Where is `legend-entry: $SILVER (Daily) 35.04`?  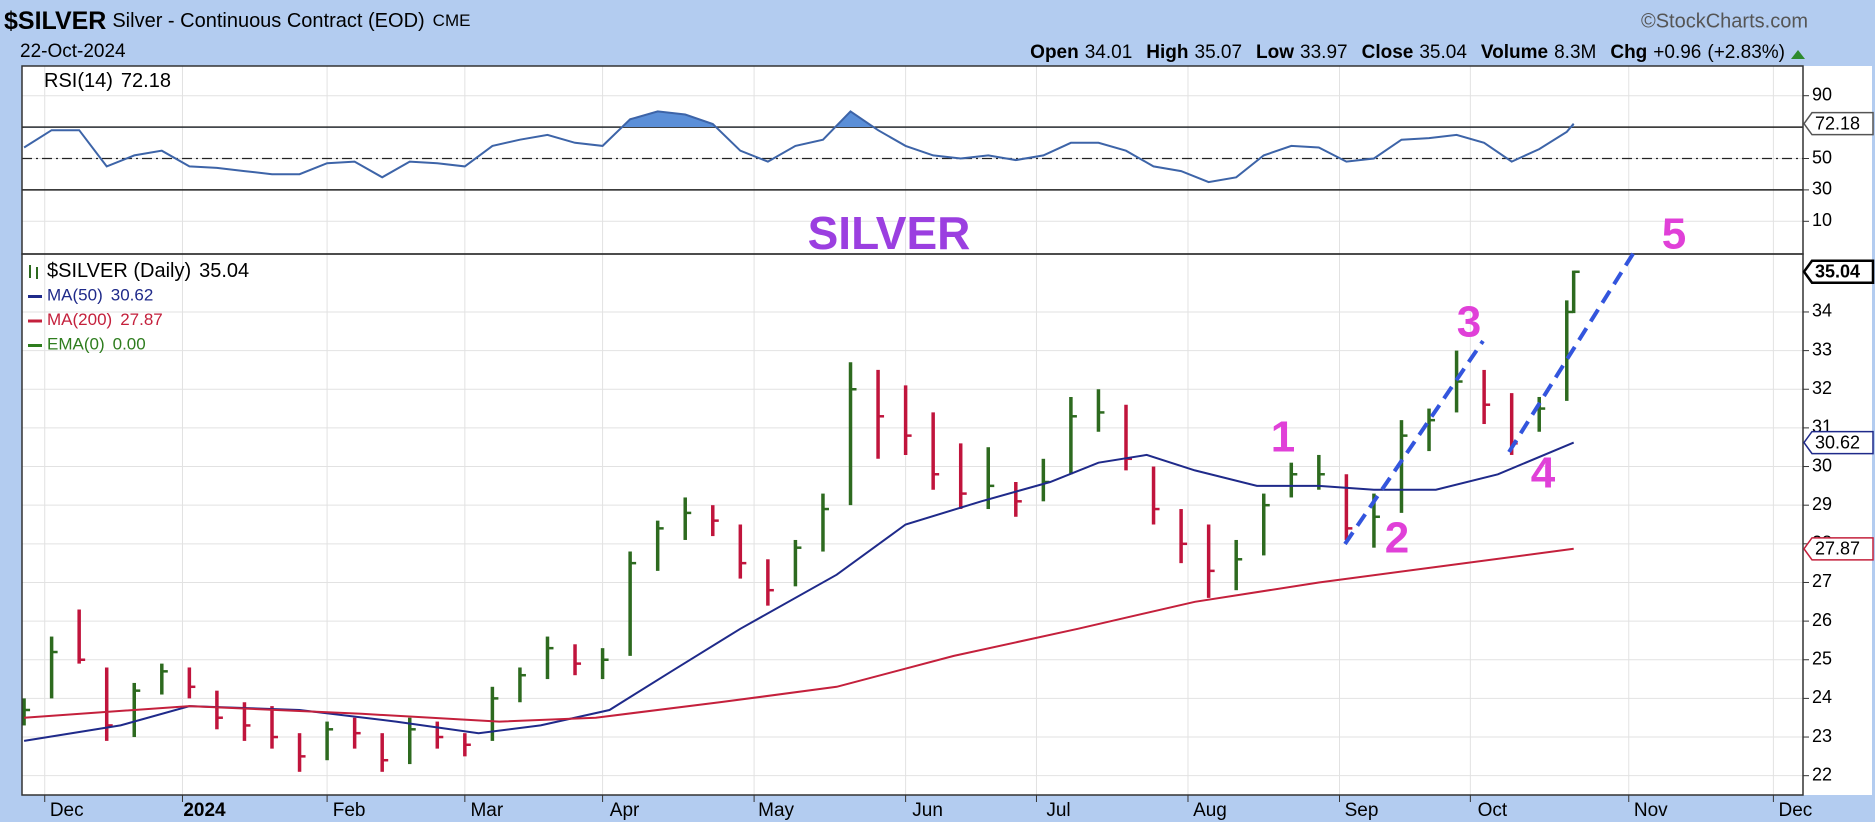 legend-entry: $SILVER (Daily) 35.04 is located at coordinates (148, 271).